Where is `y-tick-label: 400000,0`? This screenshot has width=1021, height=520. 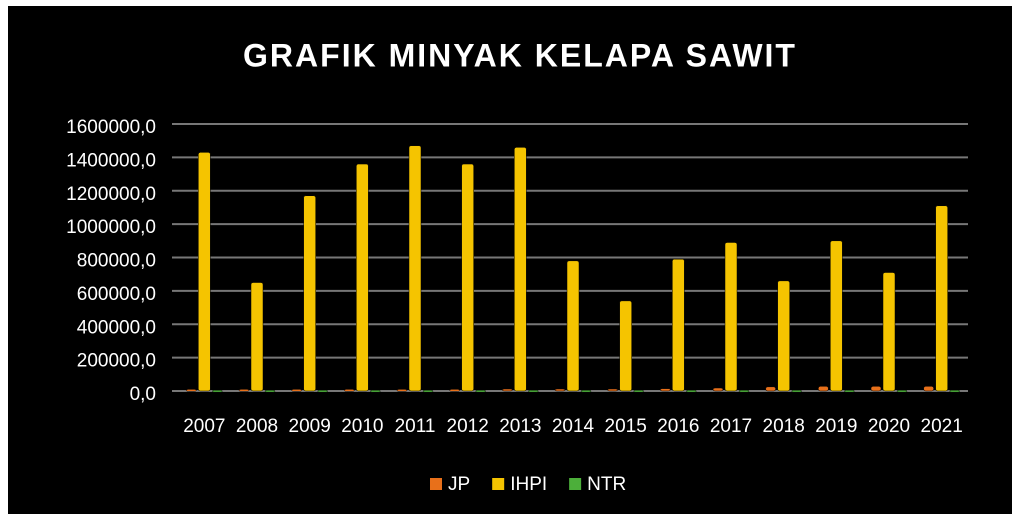 y-tick-label: 400000,0 is located at coordinates (116, 327).